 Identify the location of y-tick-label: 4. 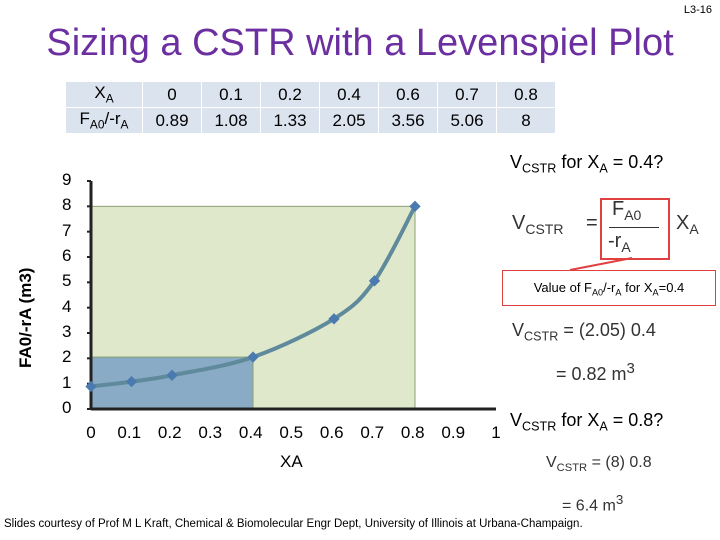
(67, 306).